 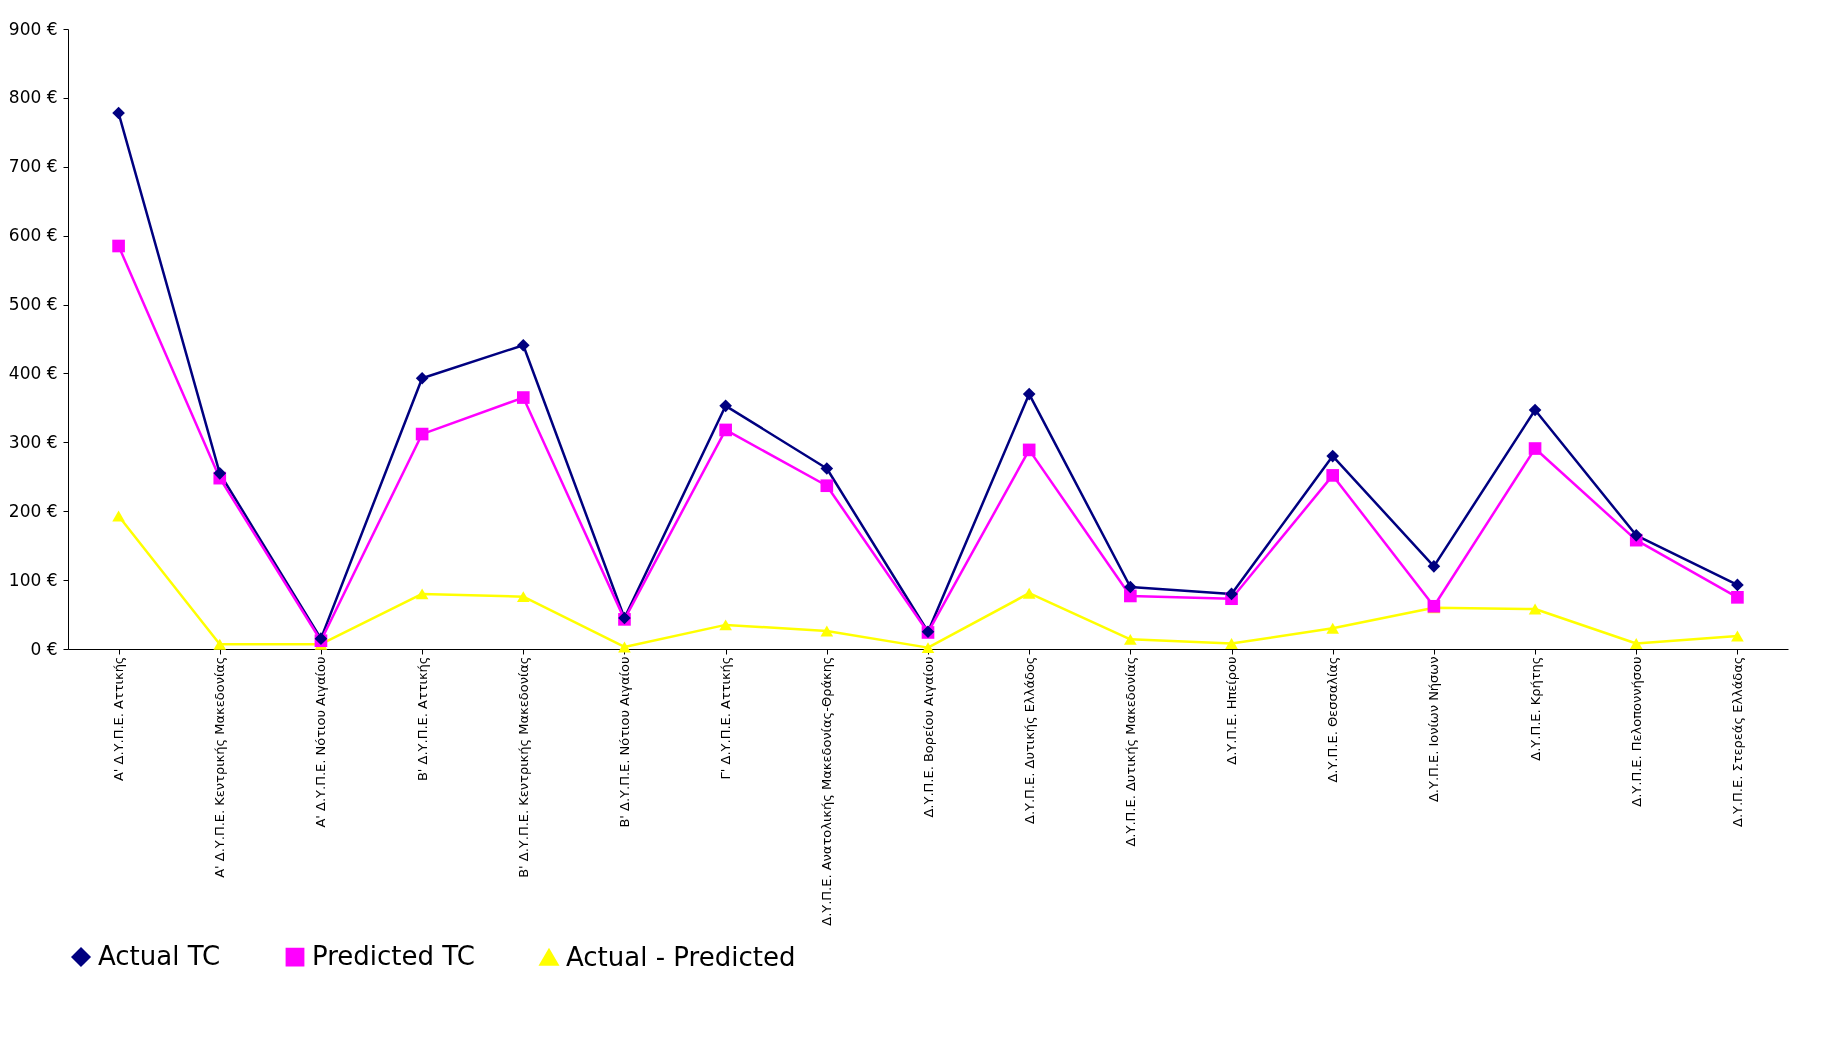 I want to click on x-tick-label: Α' Δ.Υ.Π.Ε. Κεντρικής Μακεδονίας, so click(x=220, y=767).